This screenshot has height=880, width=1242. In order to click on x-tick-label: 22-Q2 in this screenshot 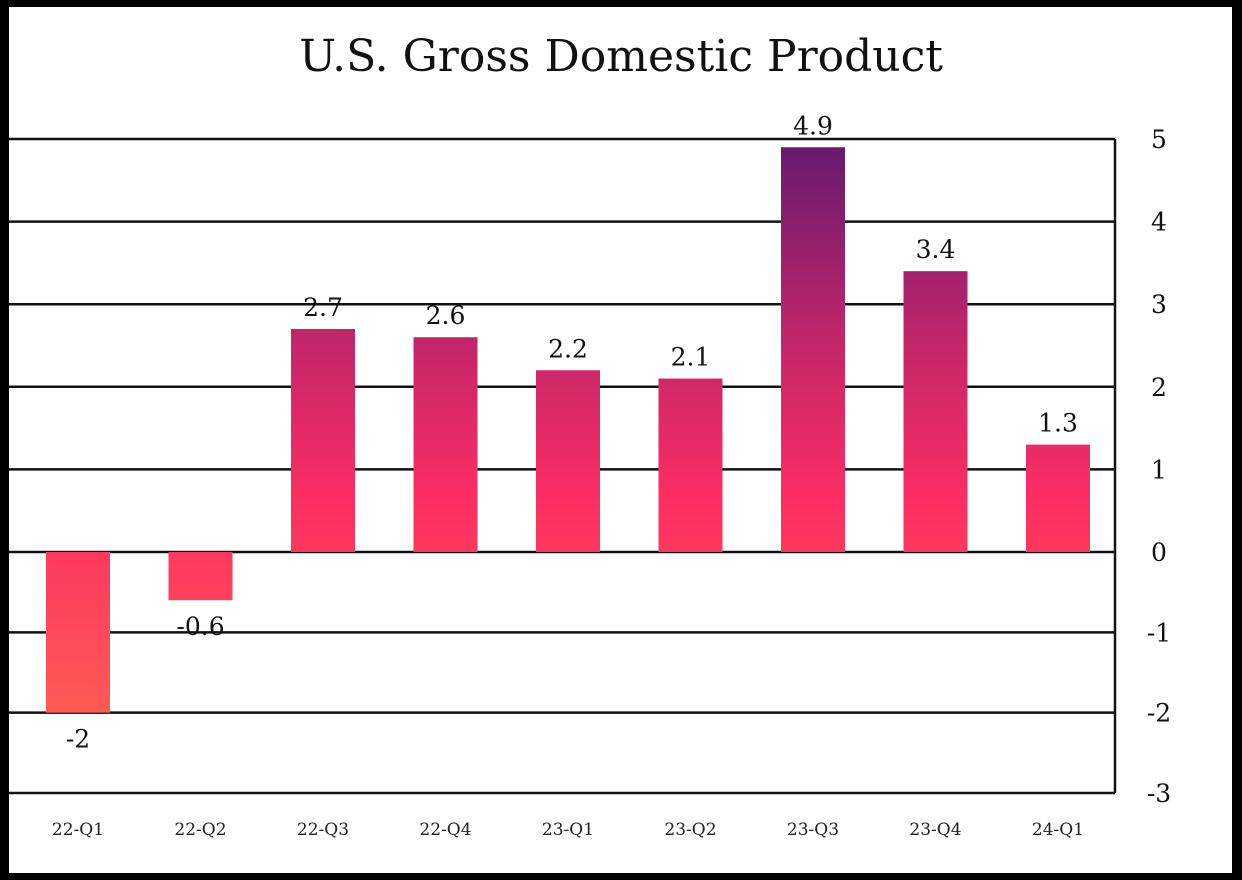, I will do `click(200, 830)`.